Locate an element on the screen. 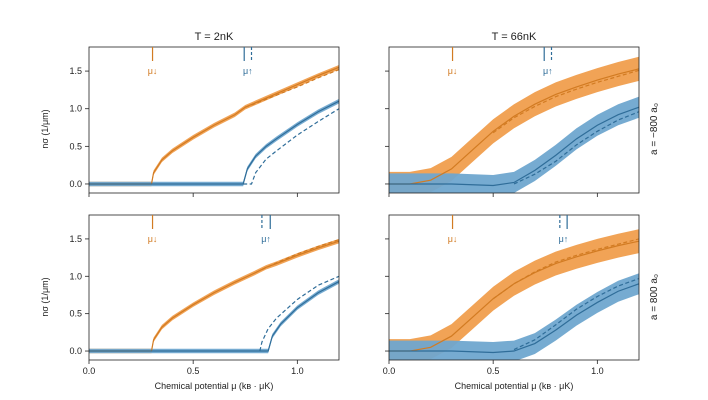 The image size is (708, 400). column-title-left: T = 2nK is located at coordinates (214, 37).